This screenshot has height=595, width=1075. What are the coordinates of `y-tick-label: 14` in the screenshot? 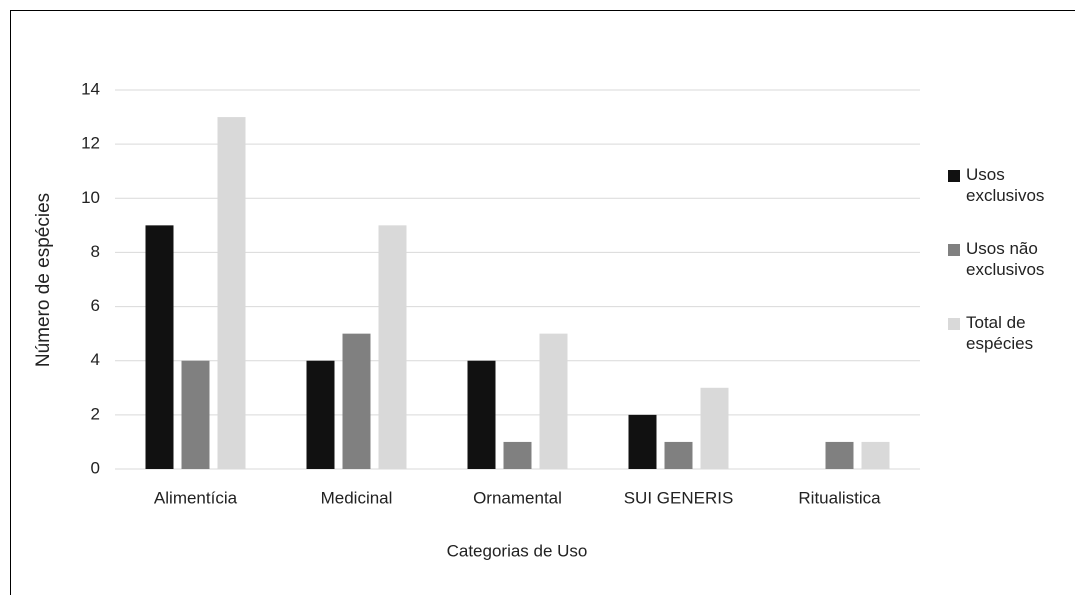 It's located at (90, 88).